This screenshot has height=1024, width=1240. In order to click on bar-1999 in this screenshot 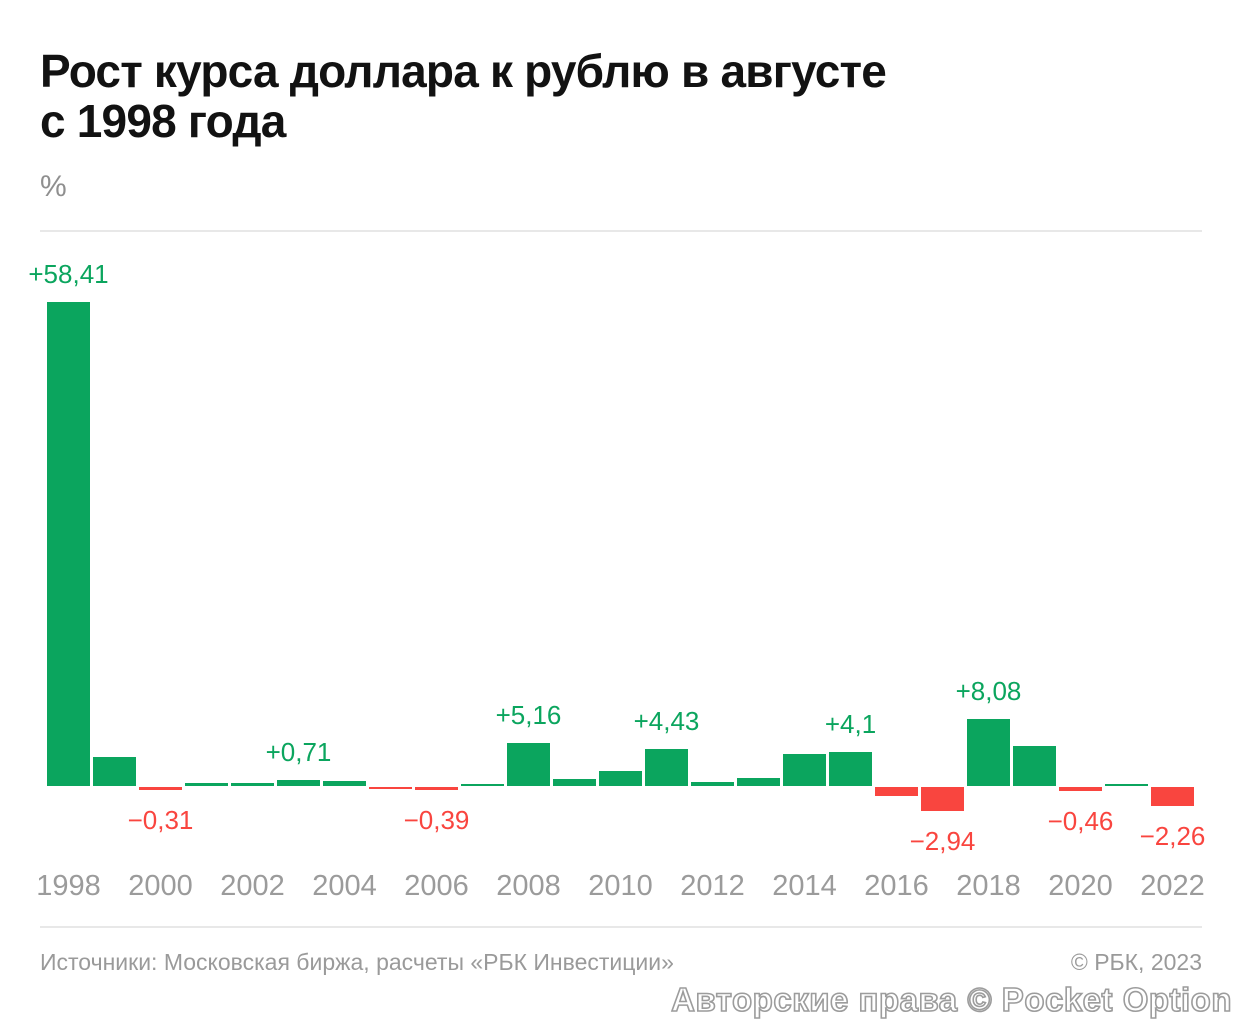, I will do `click(114, 771)`.